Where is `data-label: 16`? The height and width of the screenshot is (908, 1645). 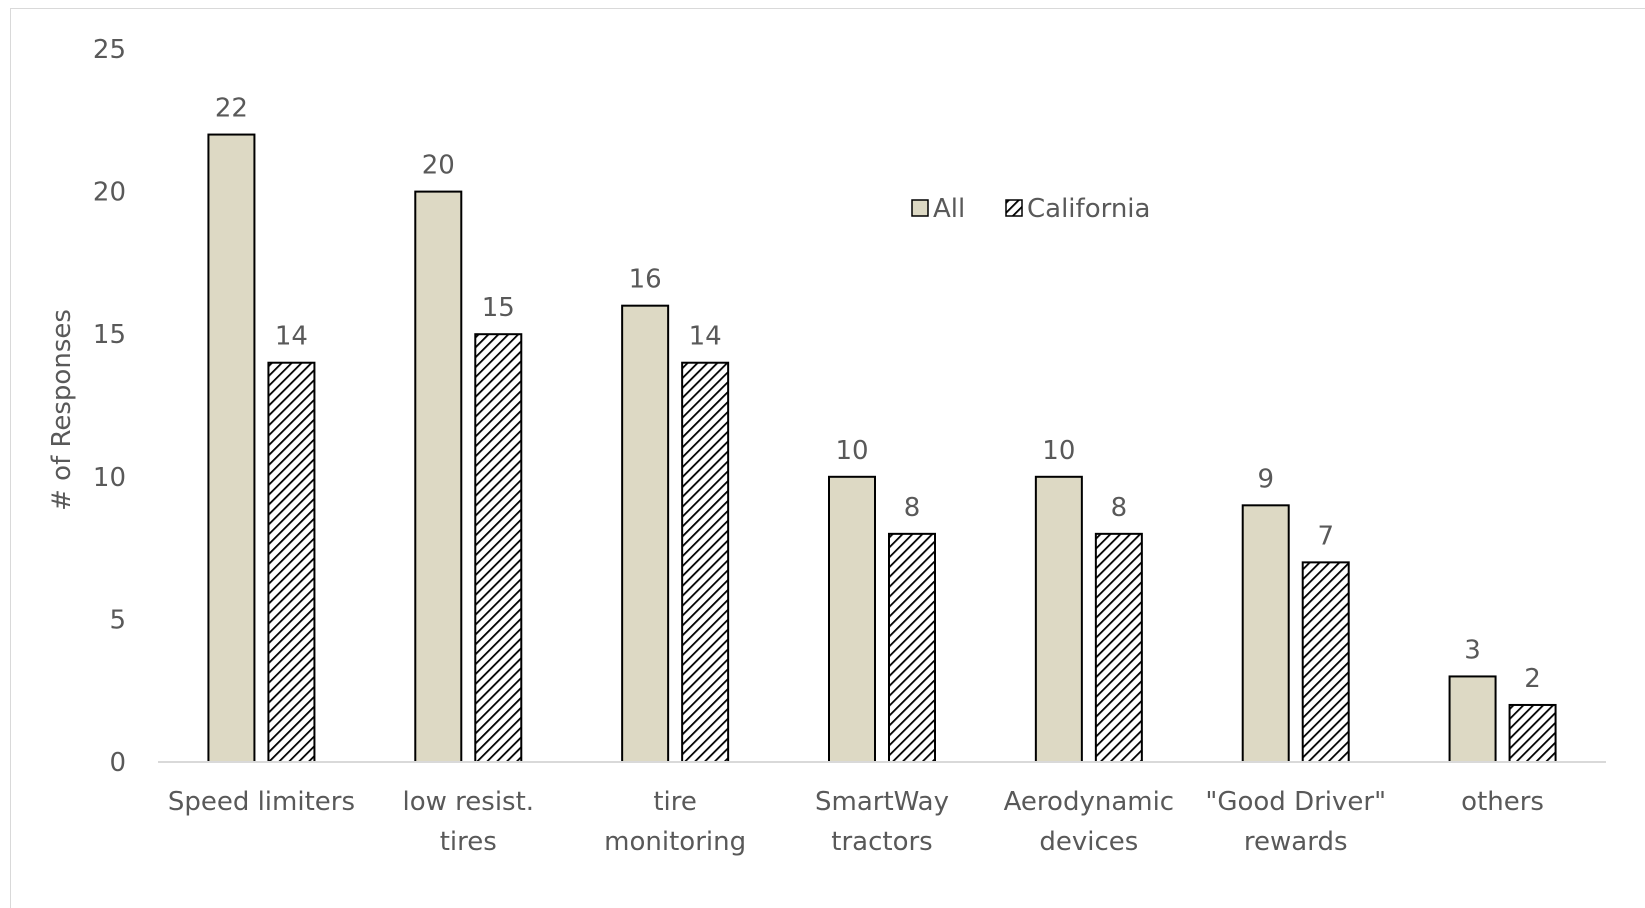 data-label: 16 is located at coordinates (645, 280).